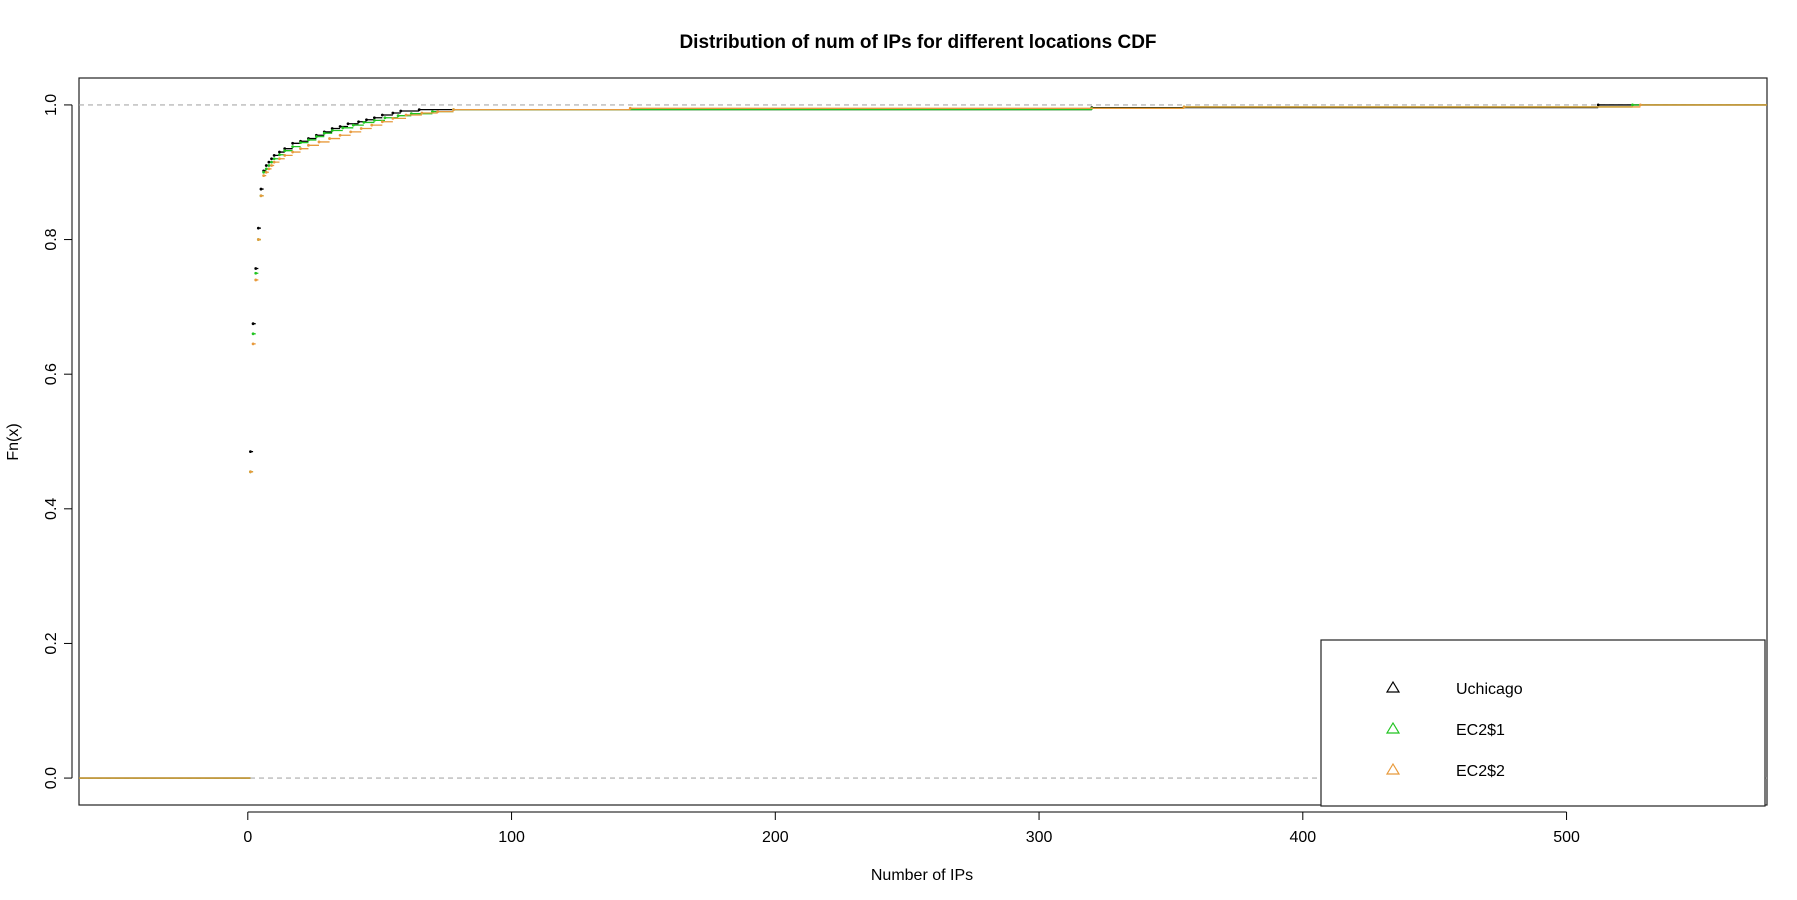  Describe the element at coordinates (1489, 689) in the screenshot. I see `legend-label: Uchicago` at that location.